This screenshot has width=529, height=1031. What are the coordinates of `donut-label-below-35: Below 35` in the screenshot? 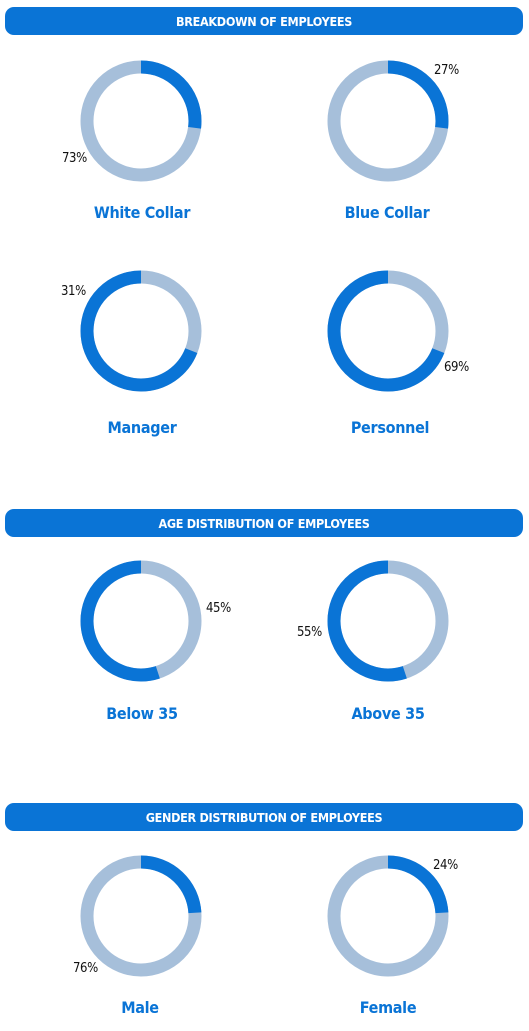 It's located at (142, 713).